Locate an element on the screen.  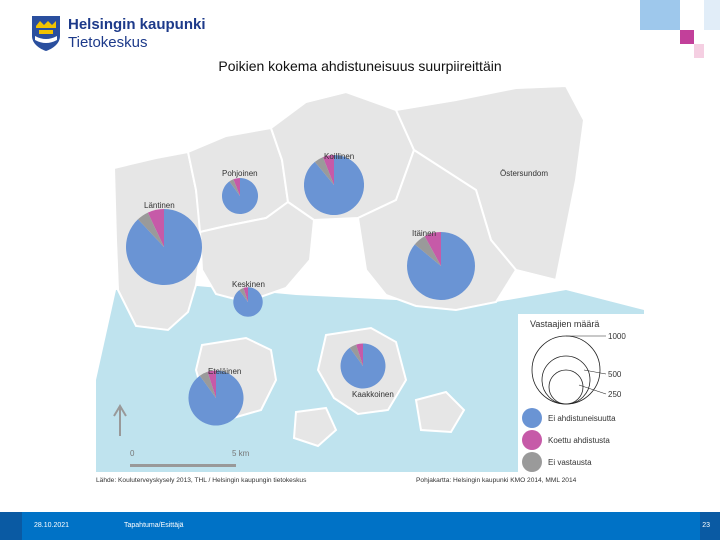
district-label-lantinen: Läntinen is located at coordinates (159, 205).